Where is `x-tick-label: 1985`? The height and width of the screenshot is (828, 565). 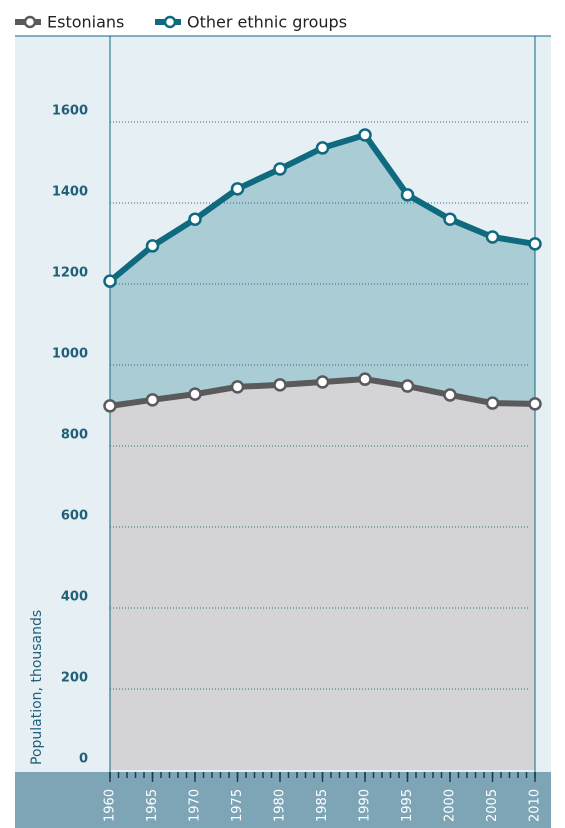
x-tick-label: 1985 is located at coordinates (322, 805).